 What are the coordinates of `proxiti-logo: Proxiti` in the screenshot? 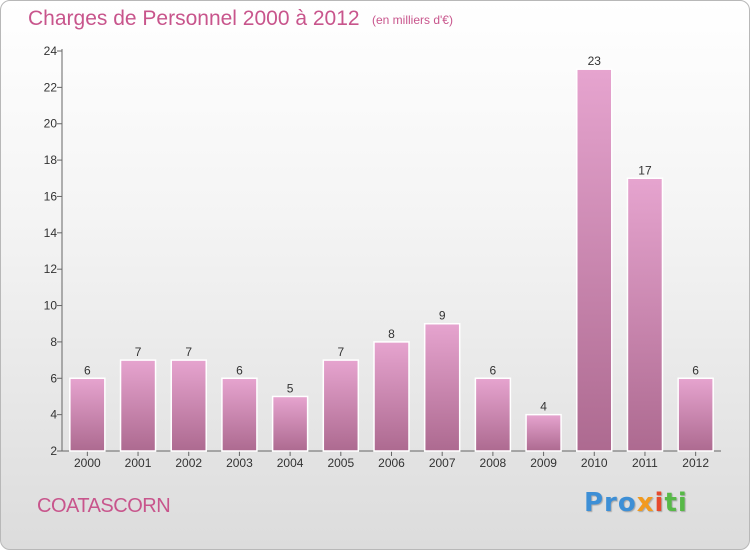 It's located at (636, 503).